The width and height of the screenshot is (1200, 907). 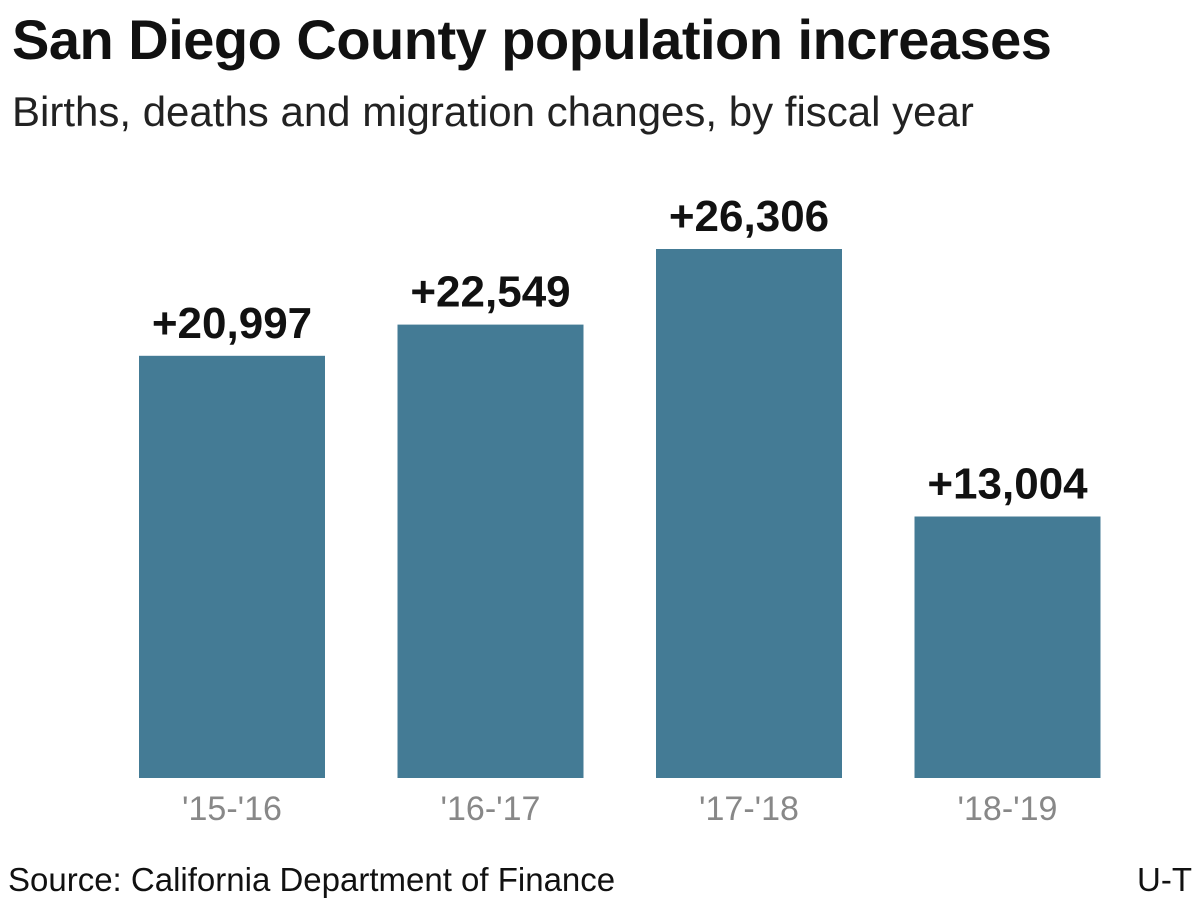 I want to click on bar-value-label-1: +22,549, so click(x=490, y=292).